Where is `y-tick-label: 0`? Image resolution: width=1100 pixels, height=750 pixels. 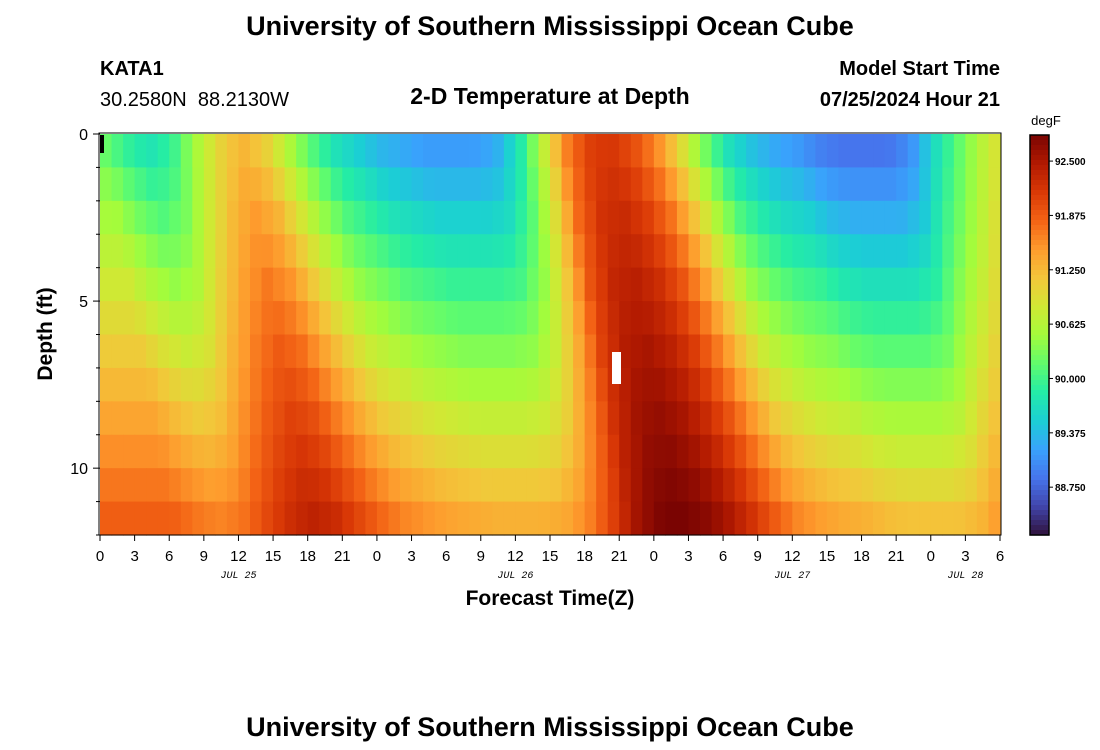 y-tick-label: 0 is located at coordinates (83, 135).